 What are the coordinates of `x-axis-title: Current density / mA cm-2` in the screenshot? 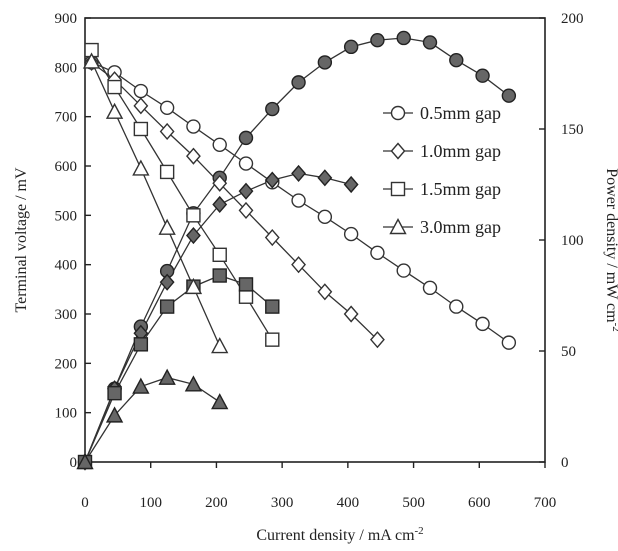 It's located at (339, 534).